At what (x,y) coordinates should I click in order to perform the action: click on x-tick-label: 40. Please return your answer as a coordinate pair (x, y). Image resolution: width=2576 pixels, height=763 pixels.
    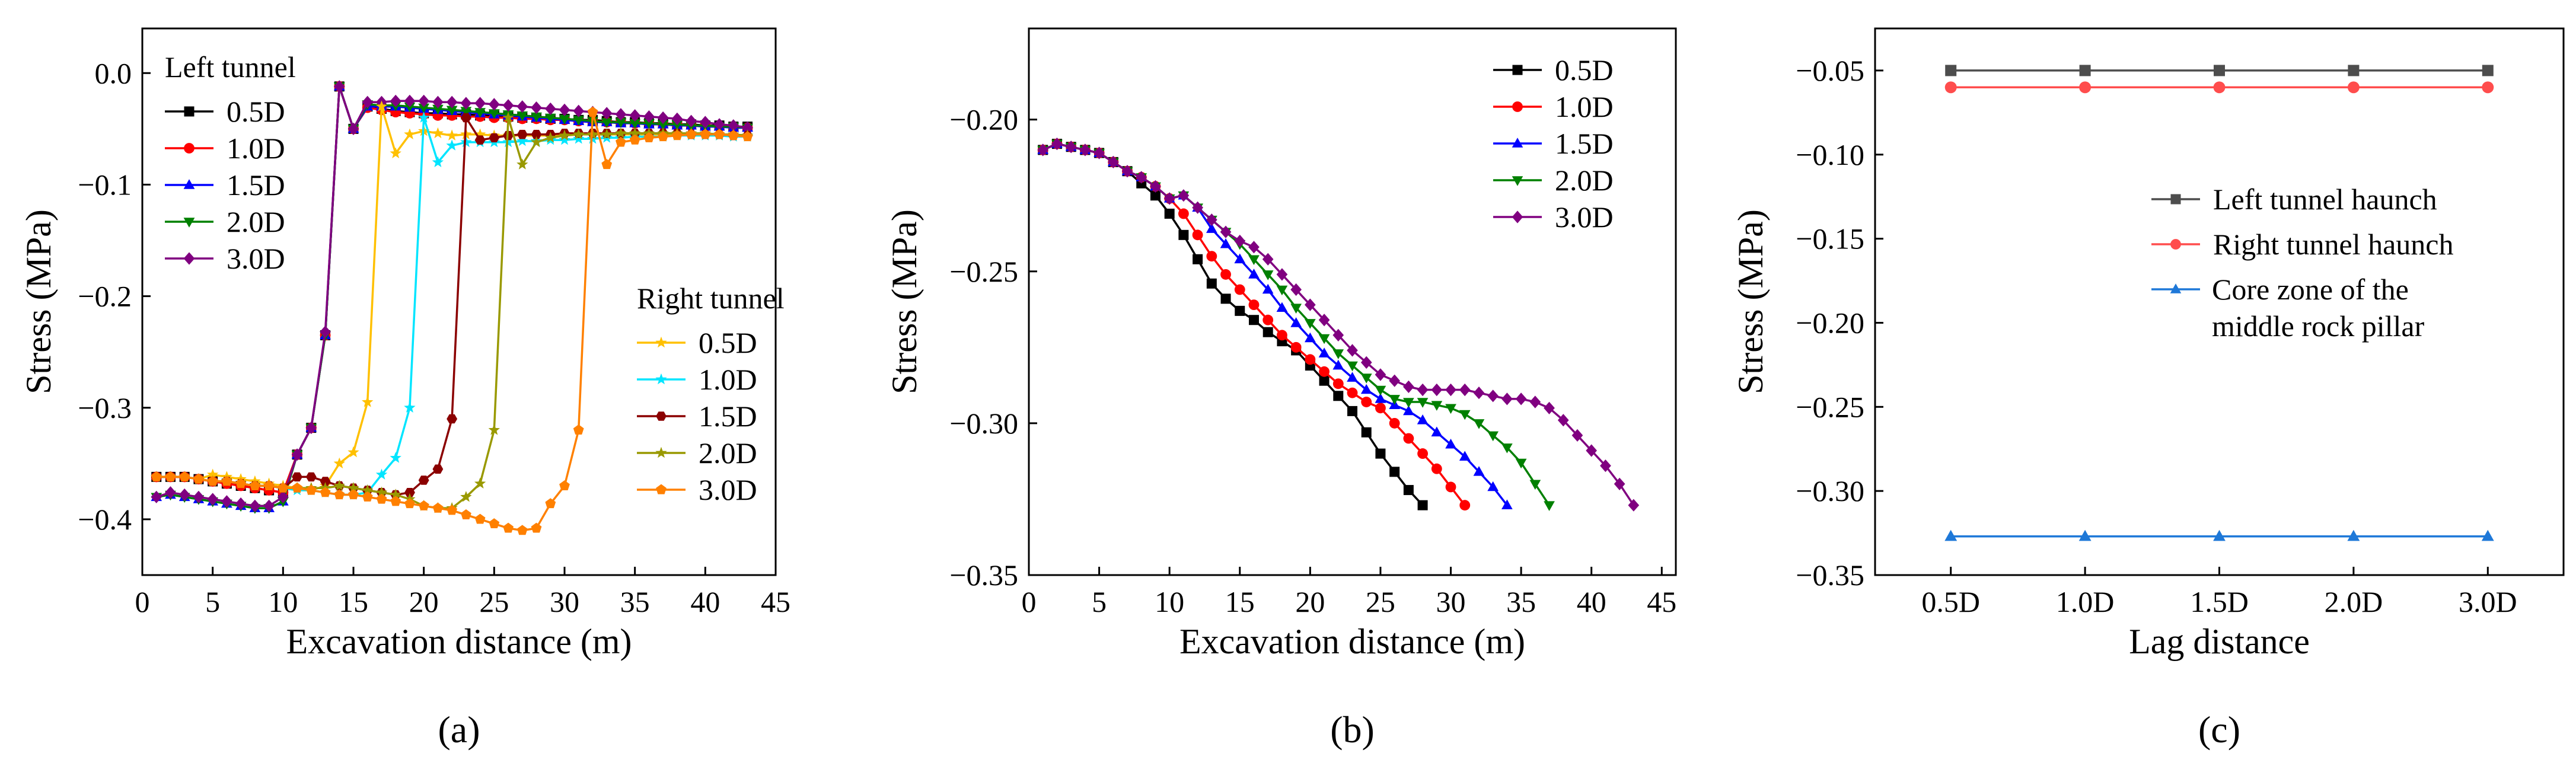
    Looking at the image, I should click on (705, 601).